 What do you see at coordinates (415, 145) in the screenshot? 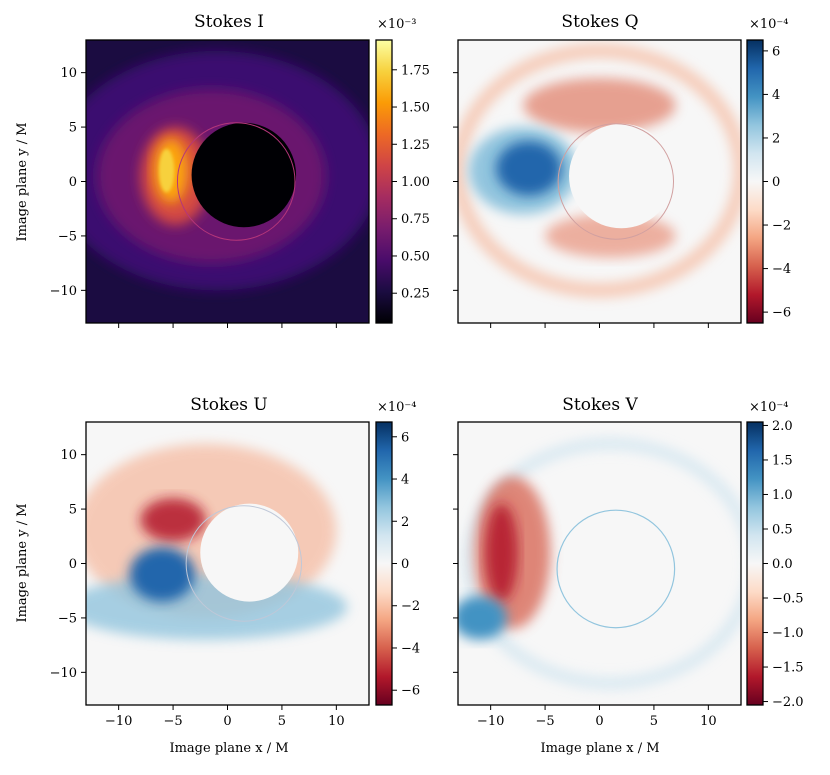
I see `colorbar-tick-label: 1.25` at bounding box center [415, 145].